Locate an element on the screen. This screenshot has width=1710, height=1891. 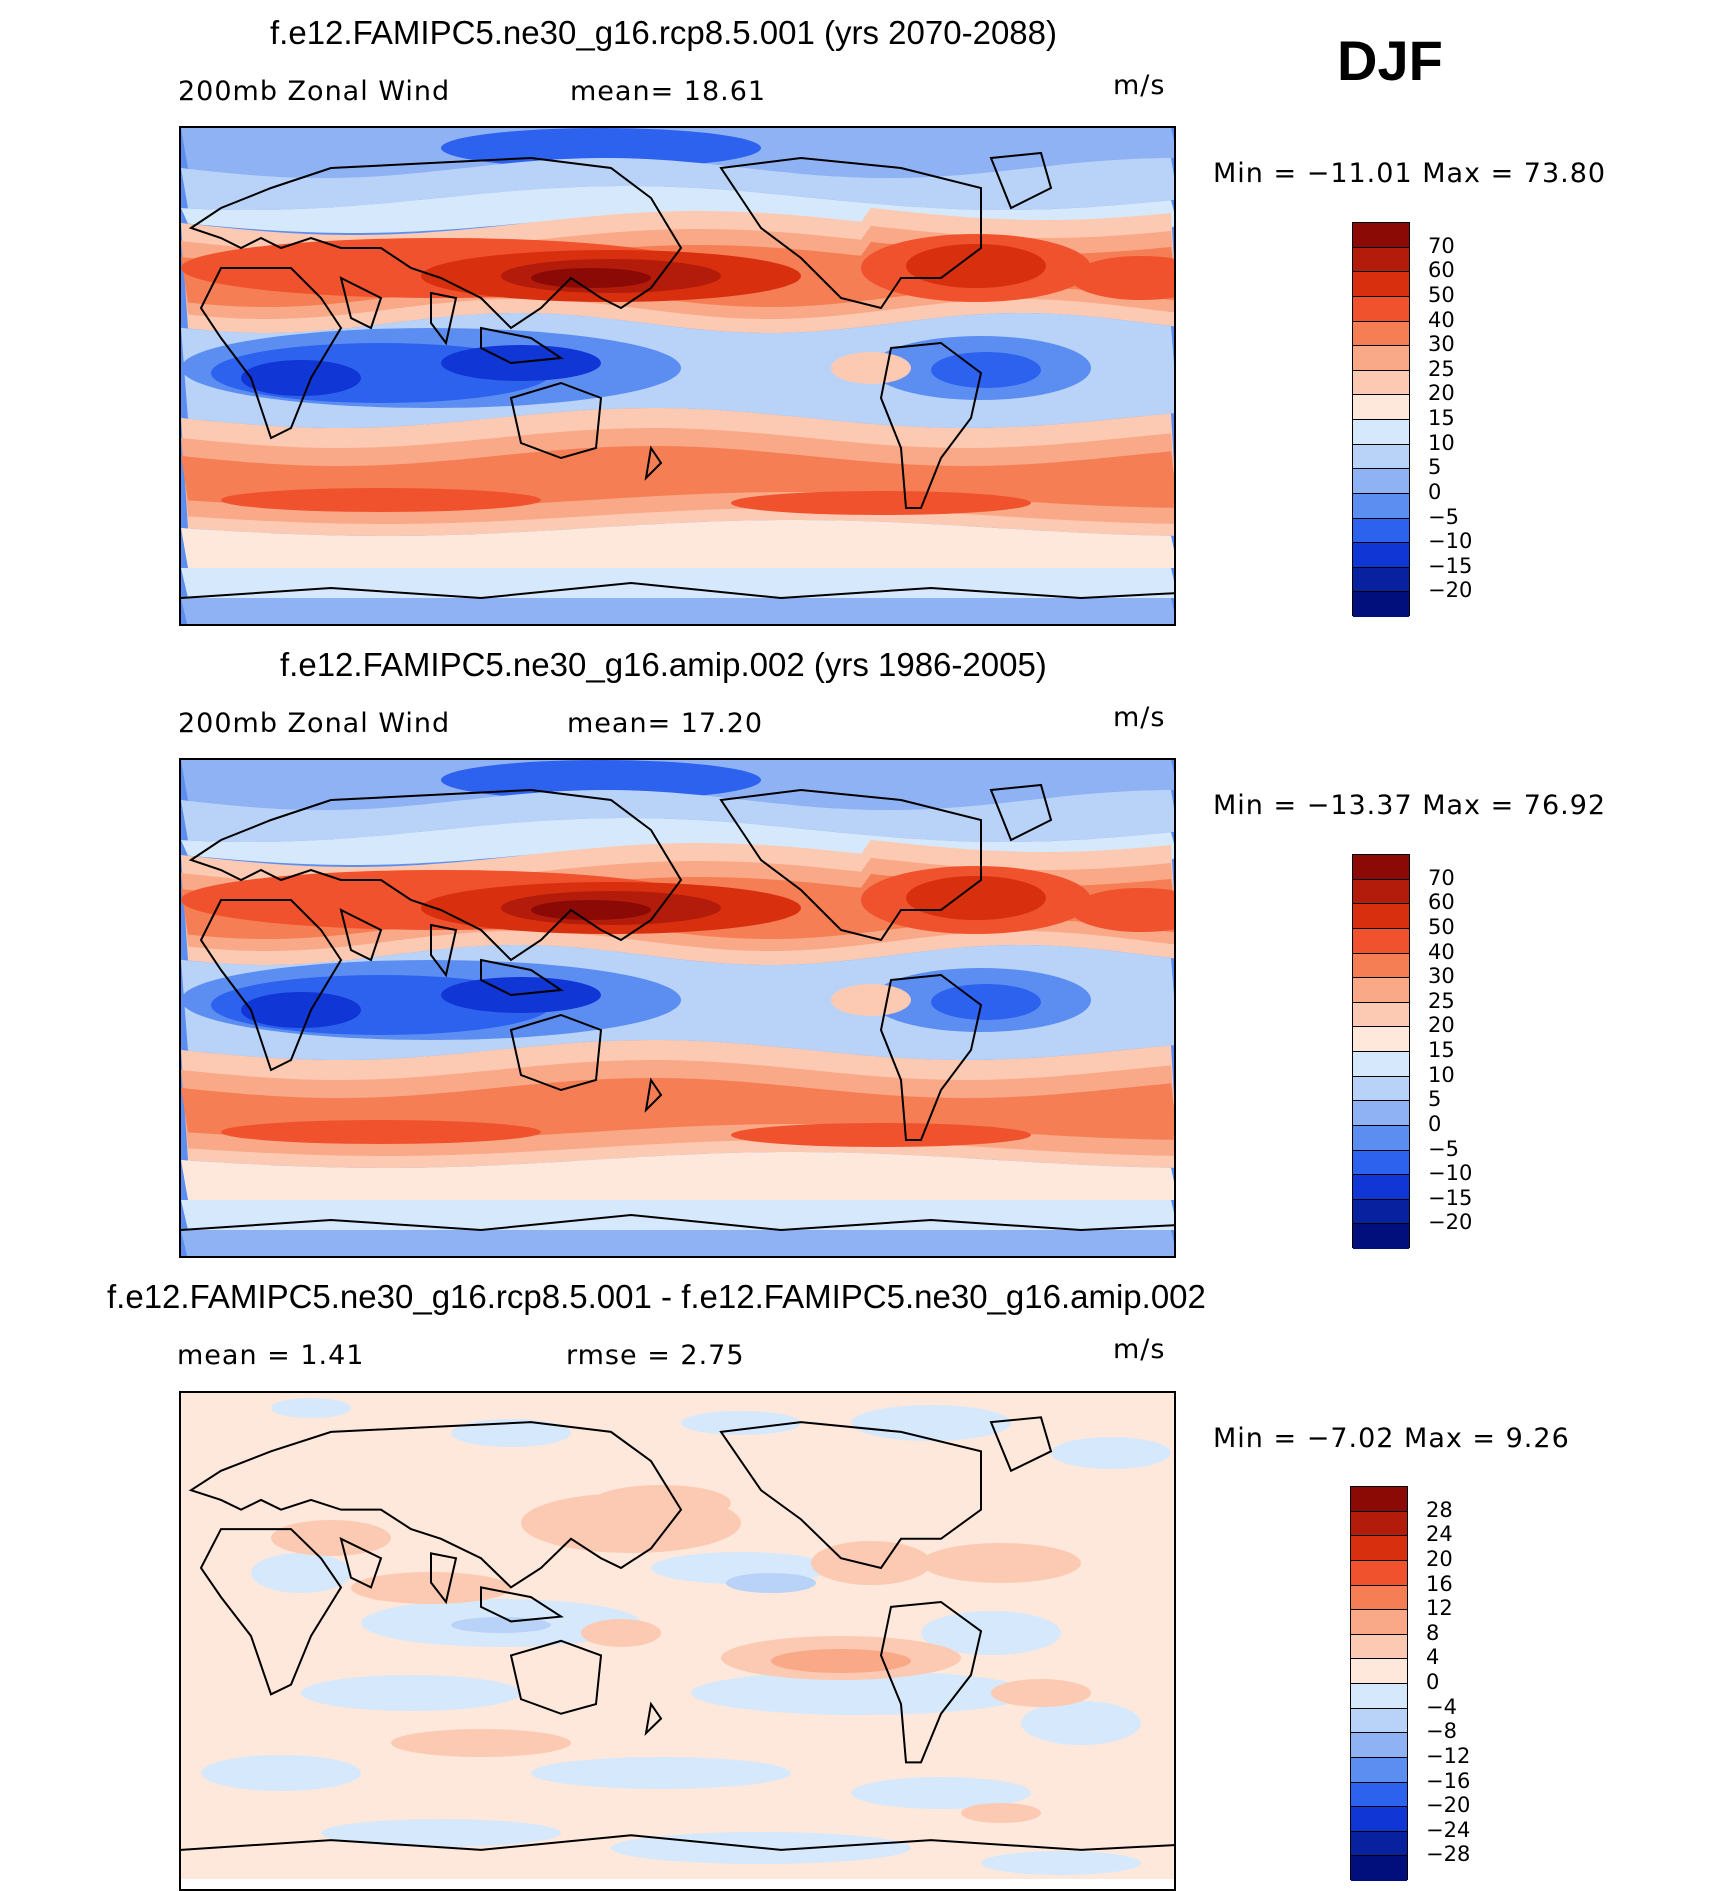
colorbar-tick-label: −28 is located at coordinates (1448, 1854).